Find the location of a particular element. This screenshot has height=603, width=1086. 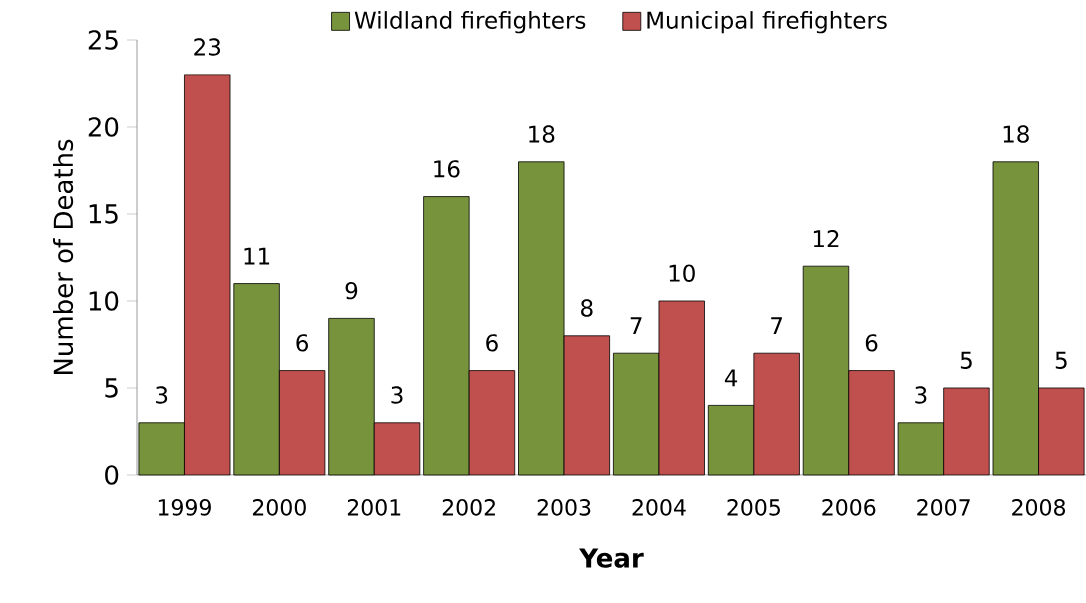

y-tick-label: 20 is located at coordinates (103, 127).